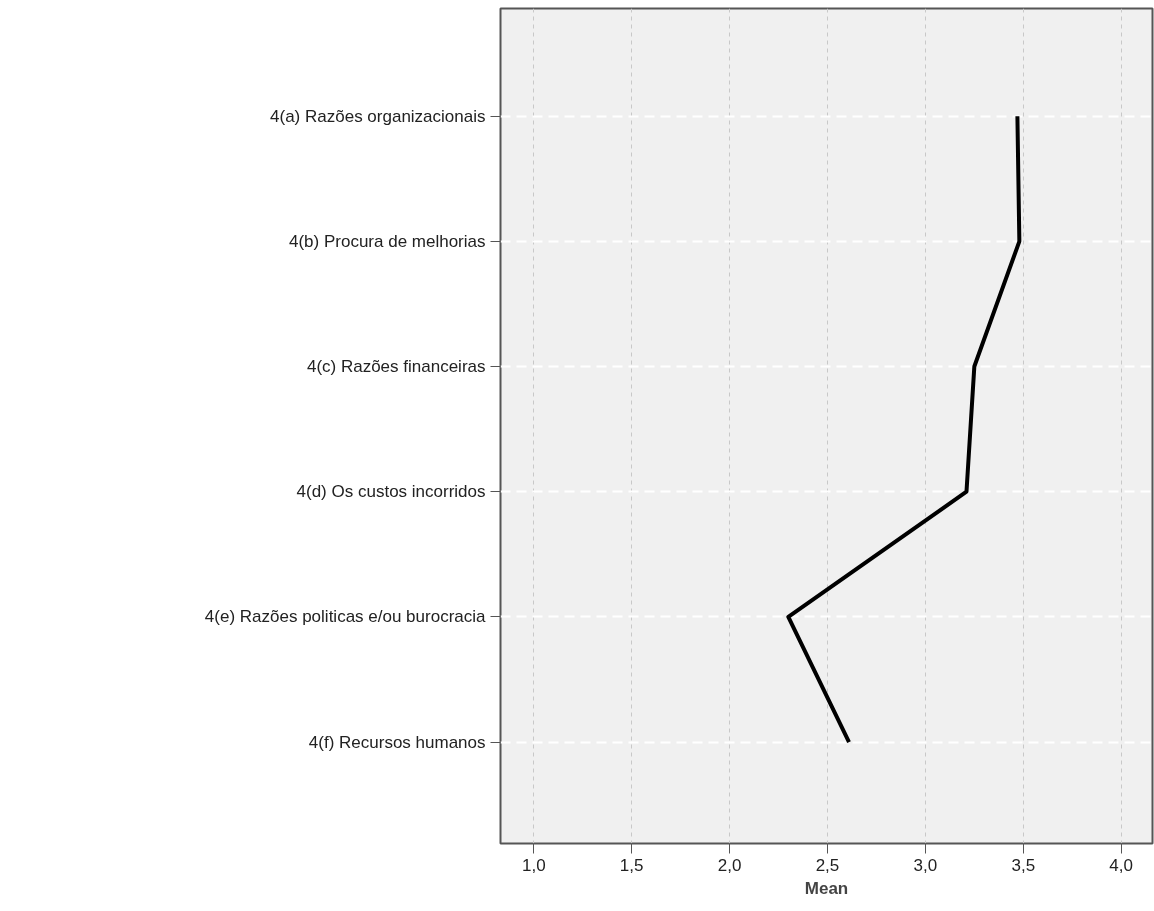  What do you see at coordinates (396, 367) in the screenshot?
I see `y-tick-label: 4(c) Razões financeiras` at bounding box center [396, 367].